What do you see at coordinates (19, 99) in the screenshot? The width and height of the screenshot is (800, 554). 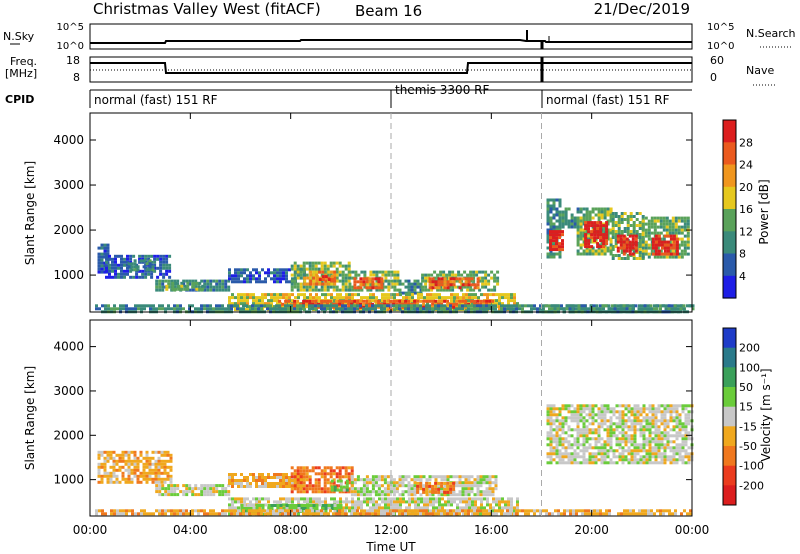 I see `cpid-label: CPID` at bounding box center [19, 99].